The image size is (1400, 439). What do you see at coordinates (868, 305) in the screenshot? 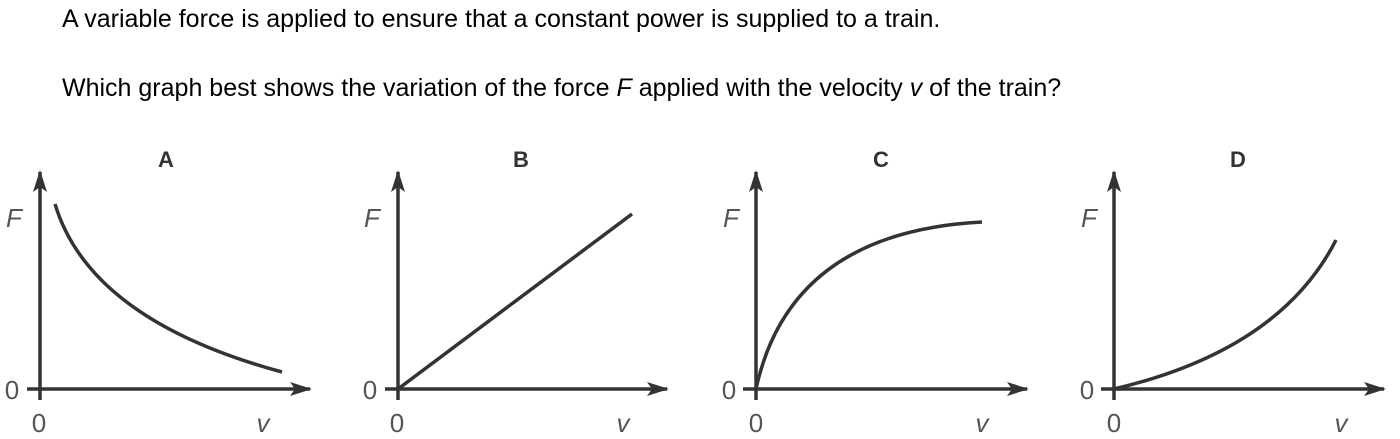
I see `curve-concave-down` at bounding box center [868, 305].